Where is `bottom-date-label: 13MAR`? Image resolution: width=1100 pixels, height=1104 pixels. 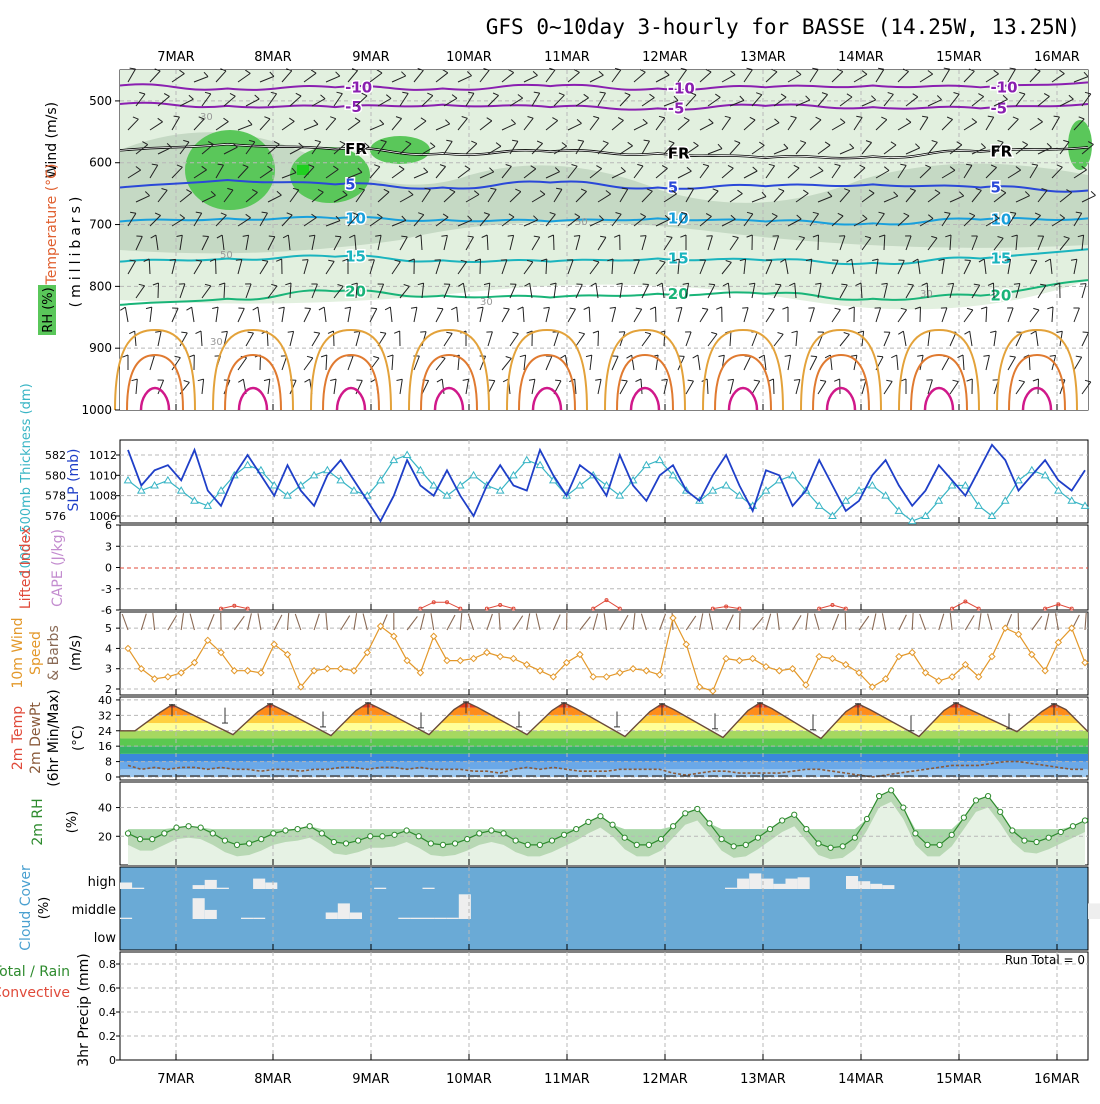
bottom-date-label: 13MAR is located at coordinates (763, 1079).